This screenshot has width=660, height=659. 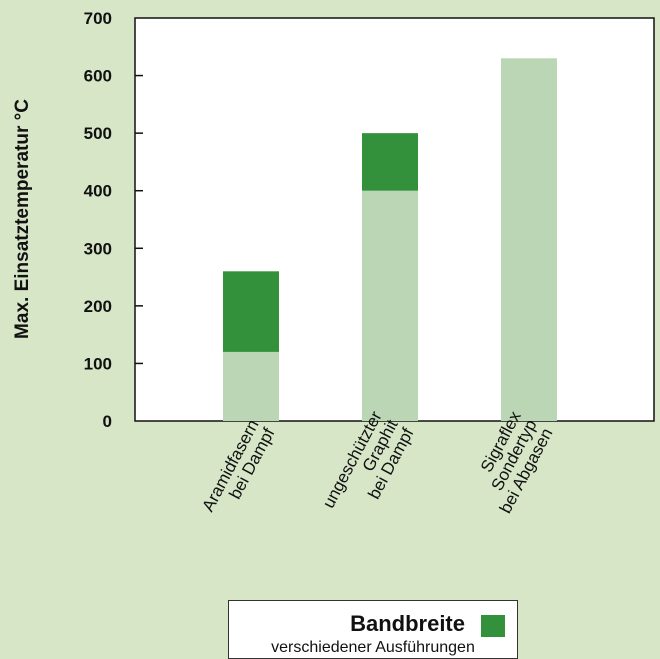 I want to click on legend-swatch, so click(x=493, y=626).